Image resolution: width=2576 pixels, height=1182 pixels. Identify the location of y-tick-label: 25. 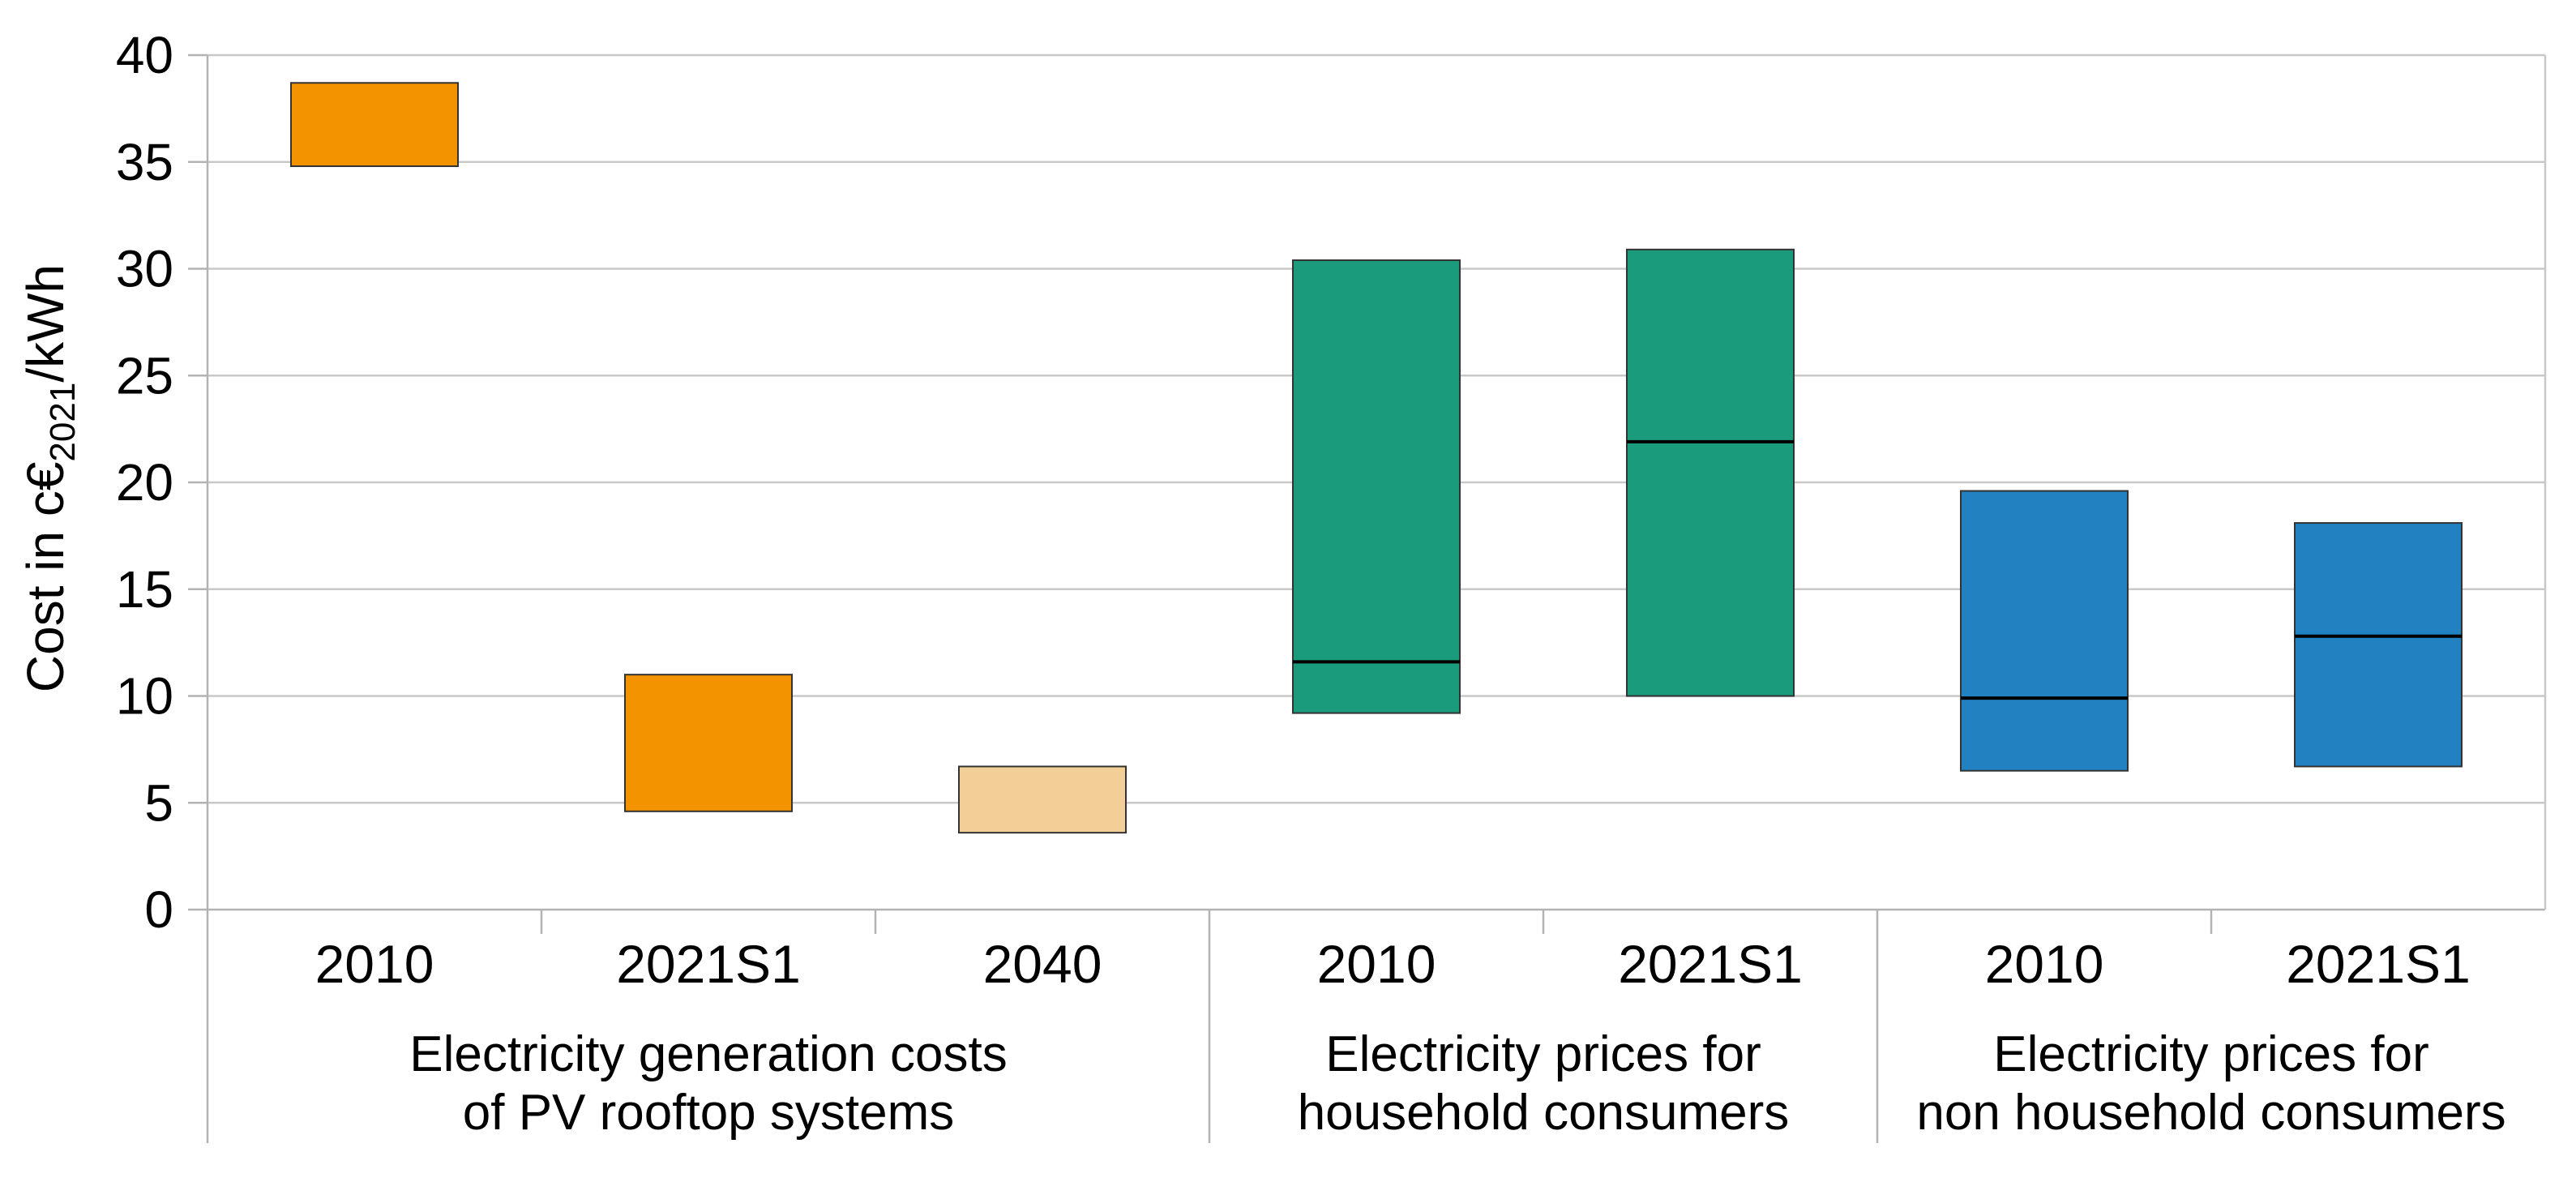
(144, 375).